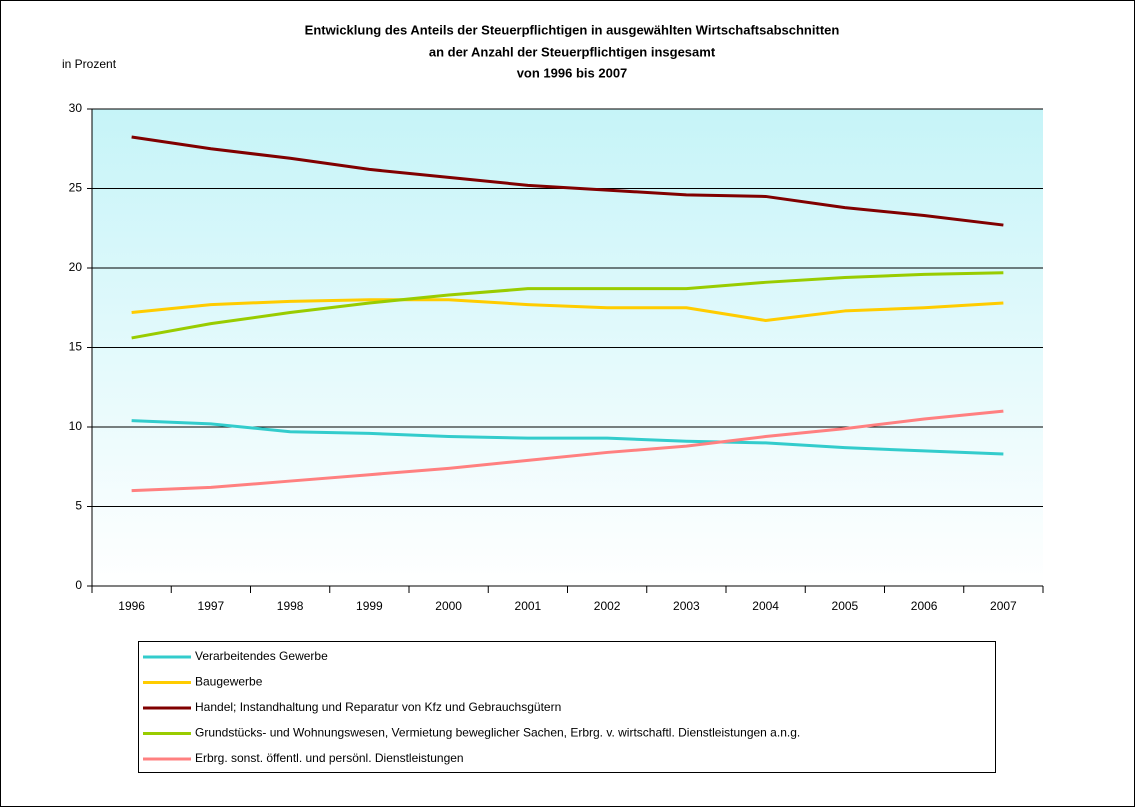  Describe the element at coordinates (845, 606) in the screenshot. I see `x-tick-label: 2005` at that location.